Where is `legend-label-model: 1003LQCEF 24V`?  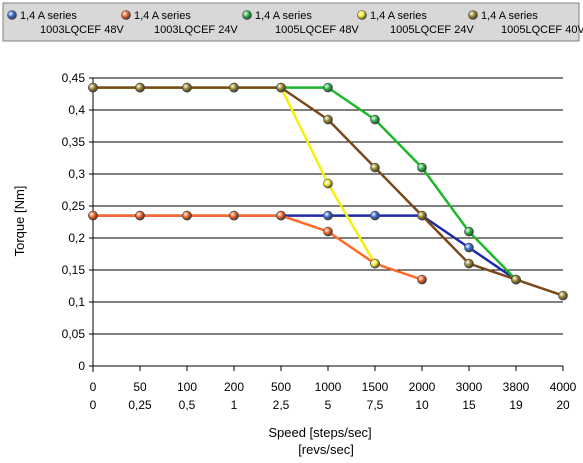 legend-label-model: 1003LQCEF 24V is located at coordinates (196, 30).